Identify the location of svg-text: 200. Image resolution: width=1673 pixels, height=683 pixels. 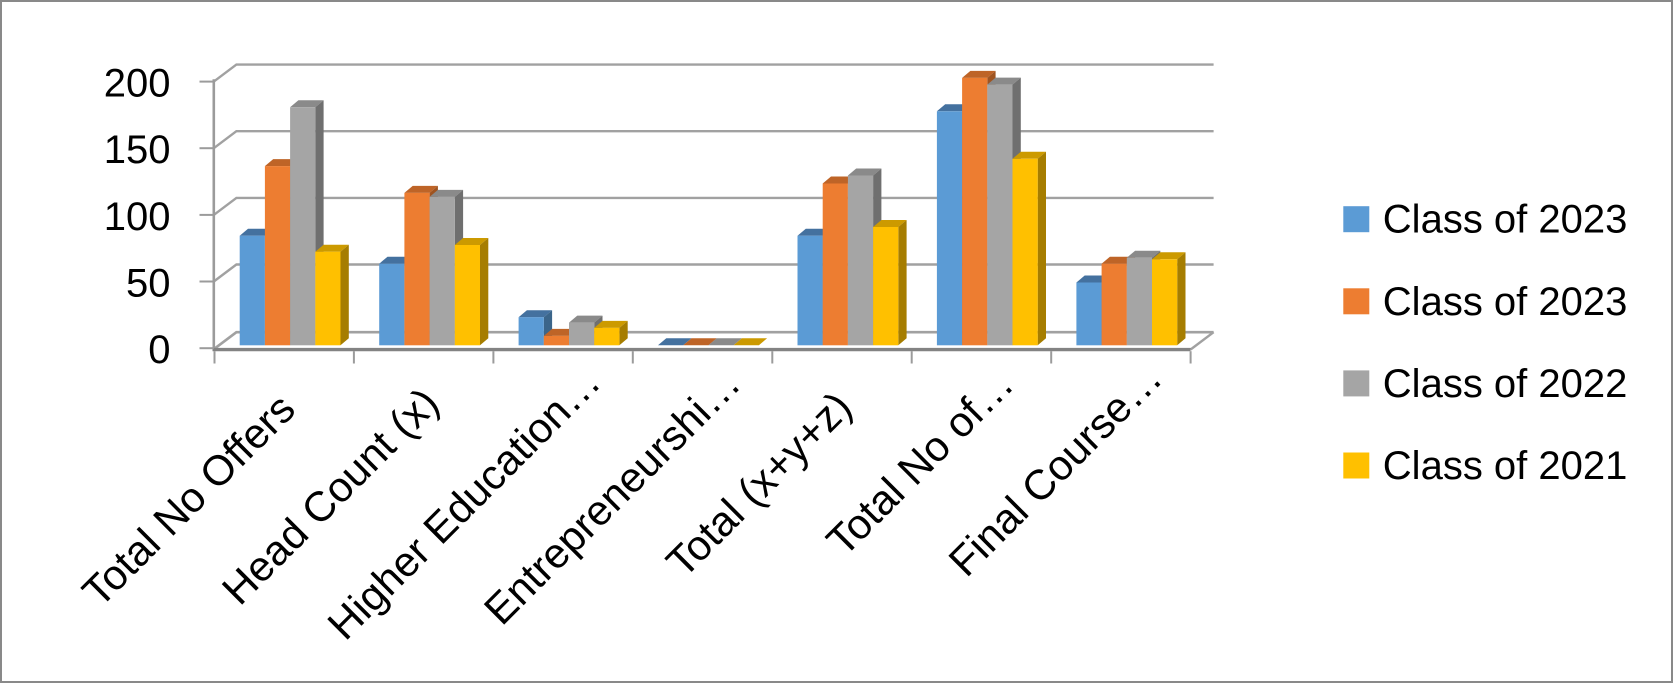
(137, 84).